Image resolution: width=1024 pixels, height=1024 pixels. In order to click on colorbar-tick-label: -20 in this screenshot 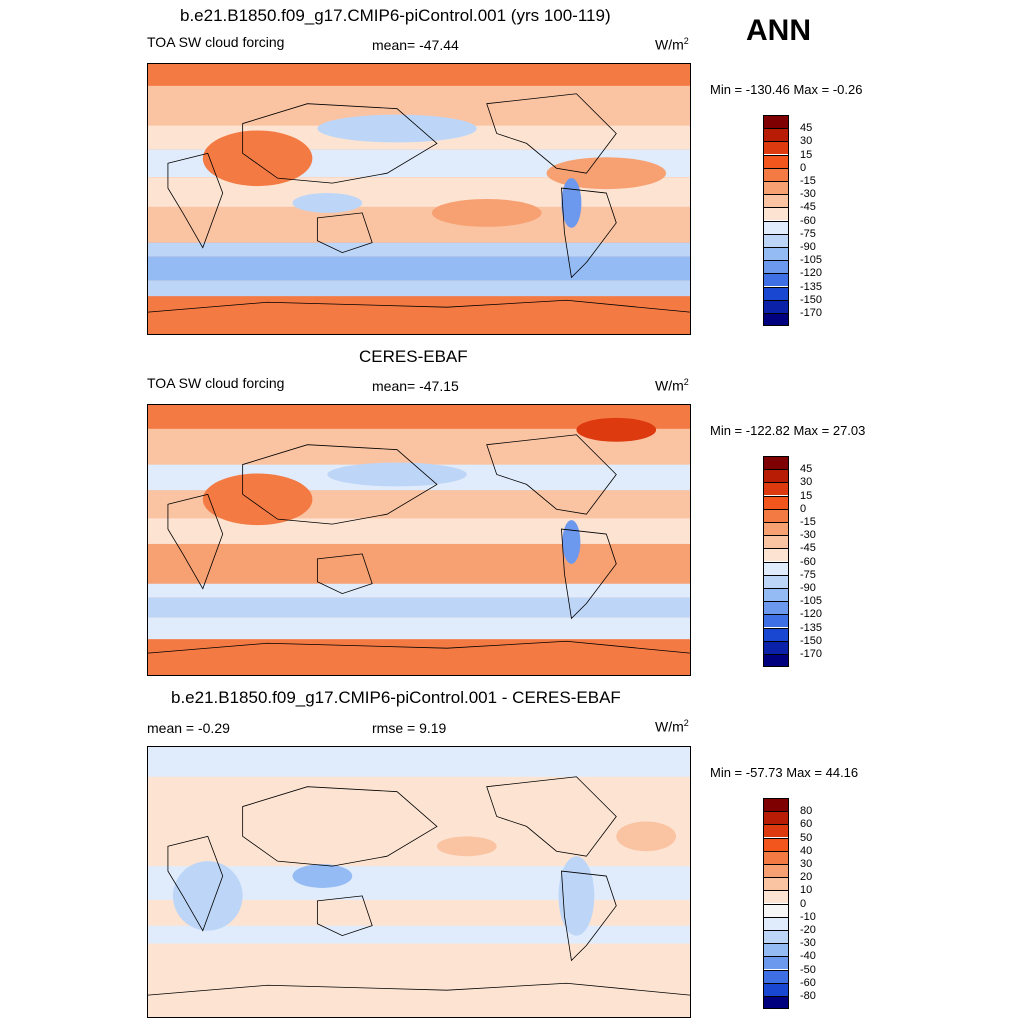, I will do `click(808, 930)`.